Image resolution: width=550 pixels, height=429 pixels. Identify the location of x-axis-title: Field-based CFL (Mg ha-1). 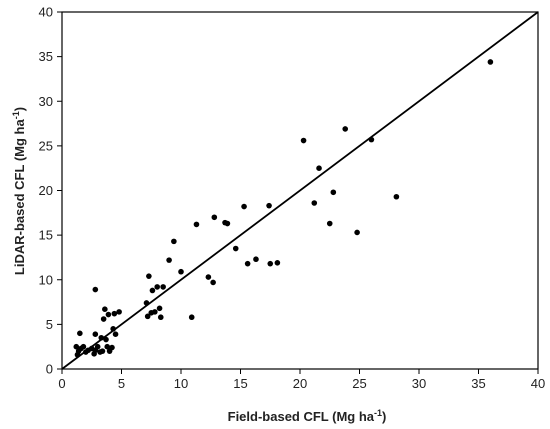
(307, 416).